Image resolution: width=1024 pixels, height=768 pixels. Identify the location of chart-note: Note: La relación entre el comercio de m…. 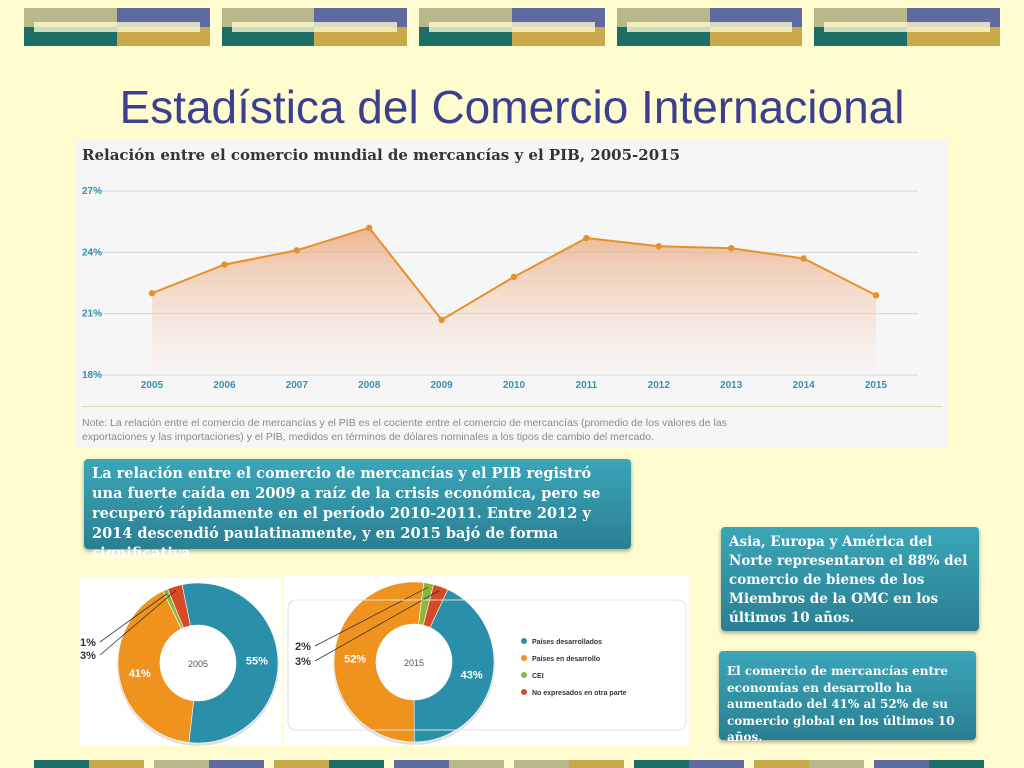
(404, 430).